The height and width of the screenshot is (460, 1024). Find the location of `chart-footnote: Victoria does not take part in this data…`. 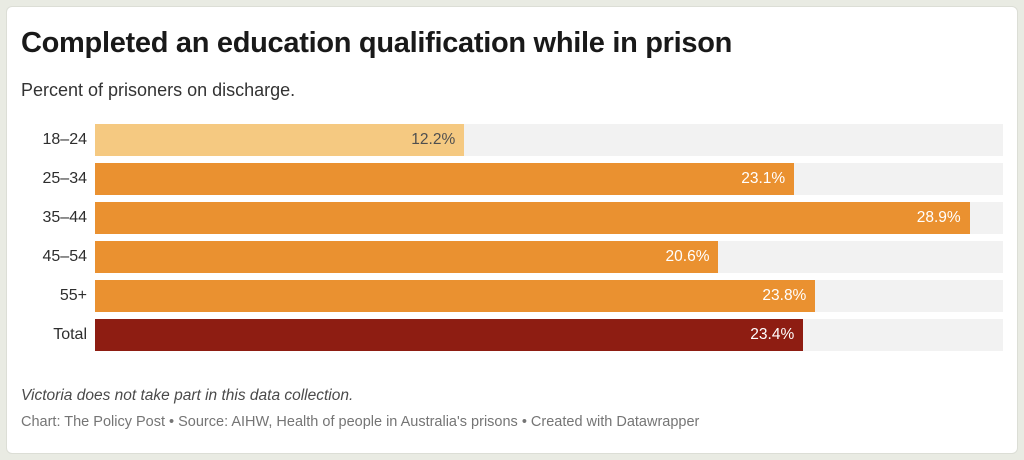

chart-footnote: Victoria does not take part in this data… is located at coordinates (187, 396).